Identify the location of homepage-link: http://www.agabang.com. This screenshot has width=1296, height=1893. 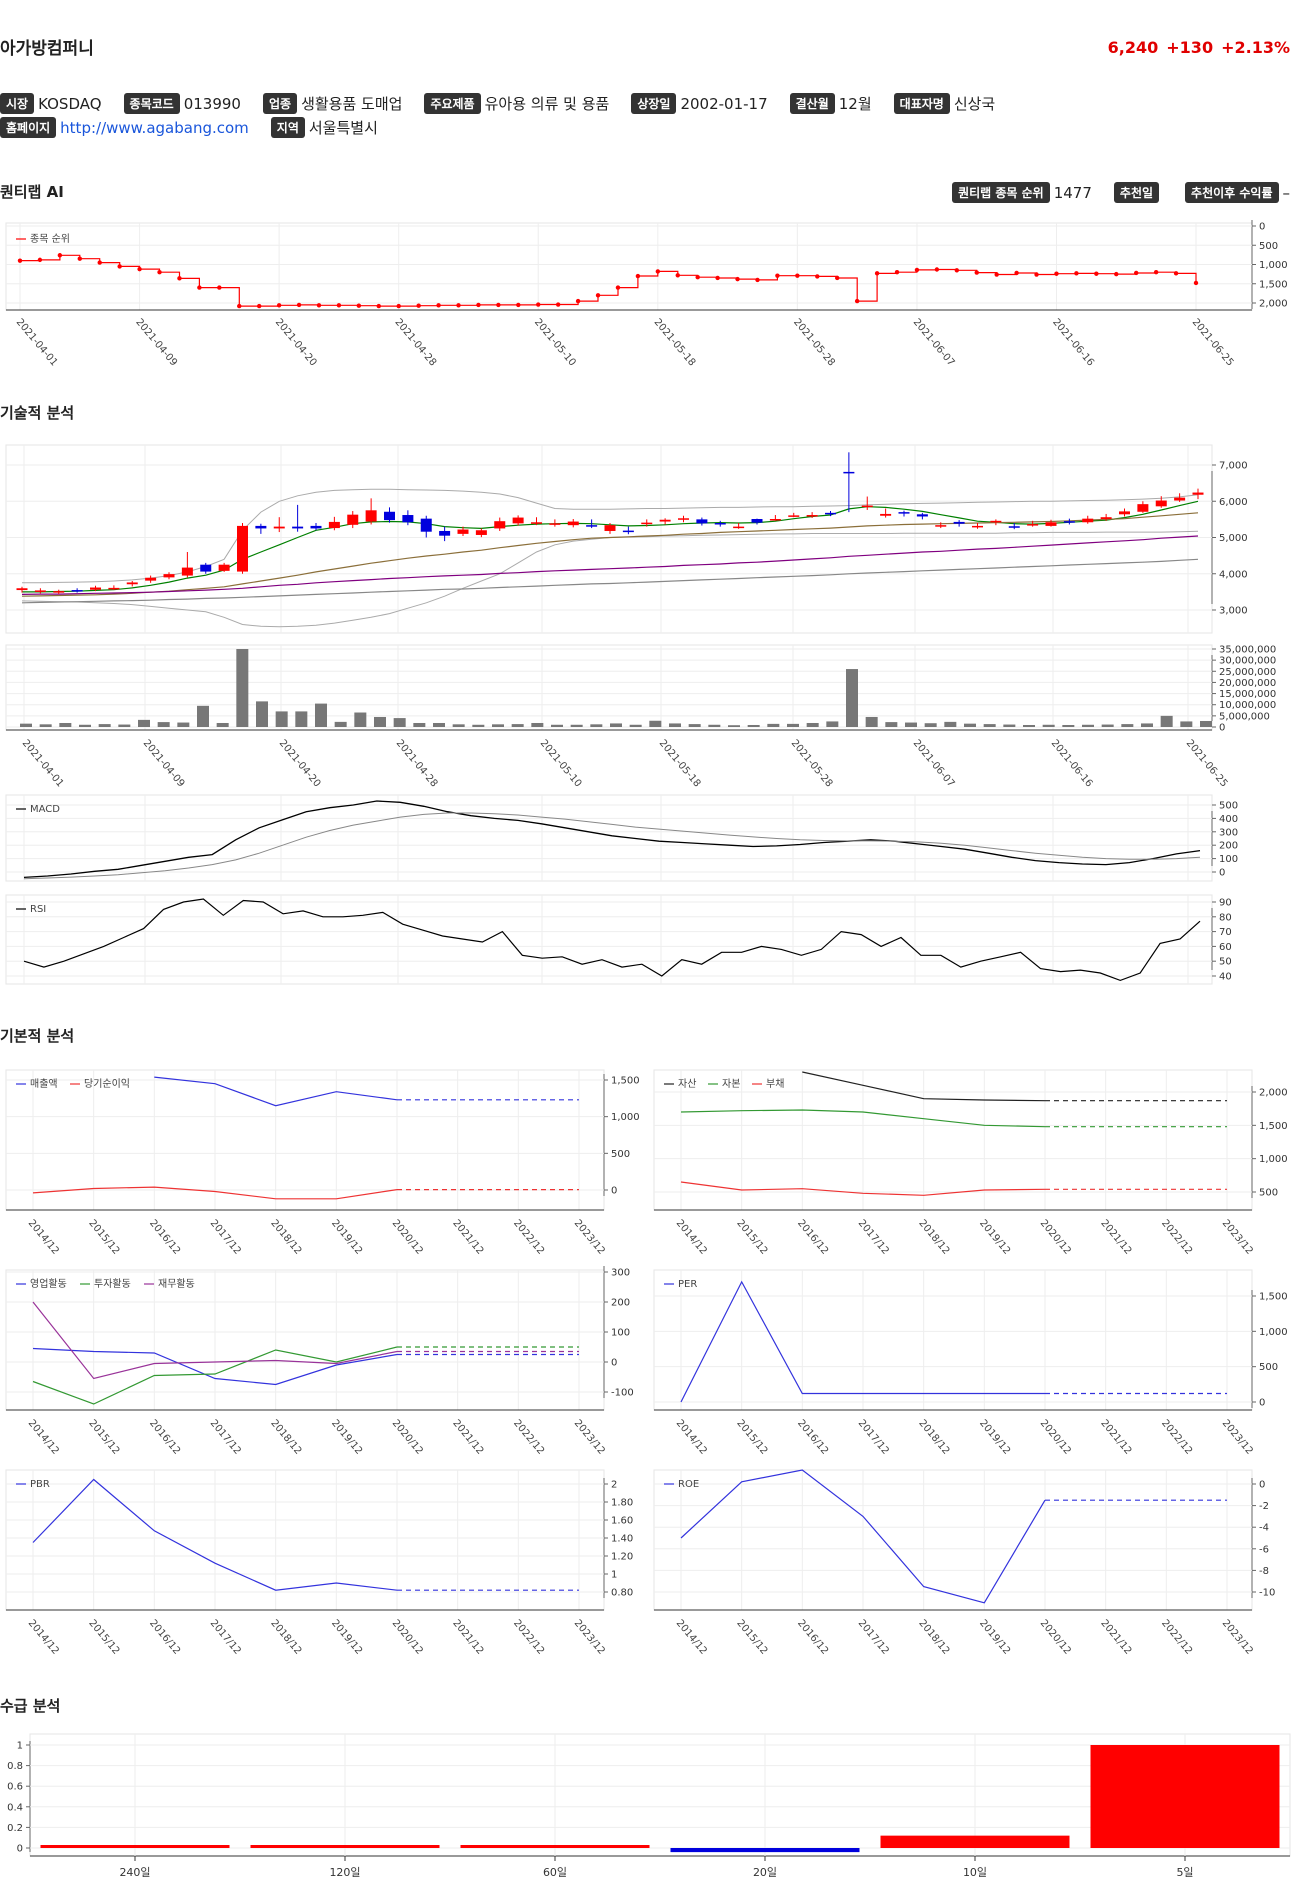
(154, 127).